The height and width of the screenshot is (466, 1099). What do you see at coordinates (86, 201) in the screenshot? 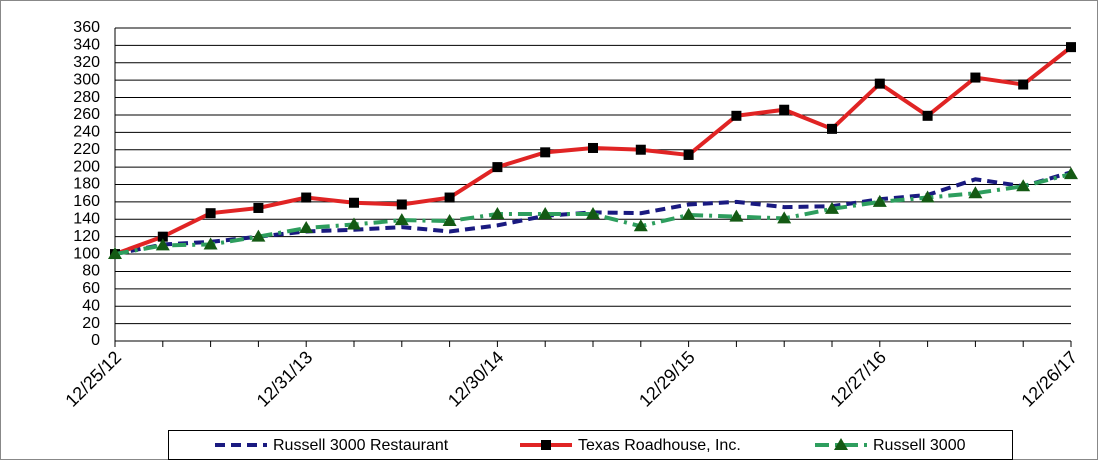
I see `y-tick-label: 160` at bounding box center [86, 201].